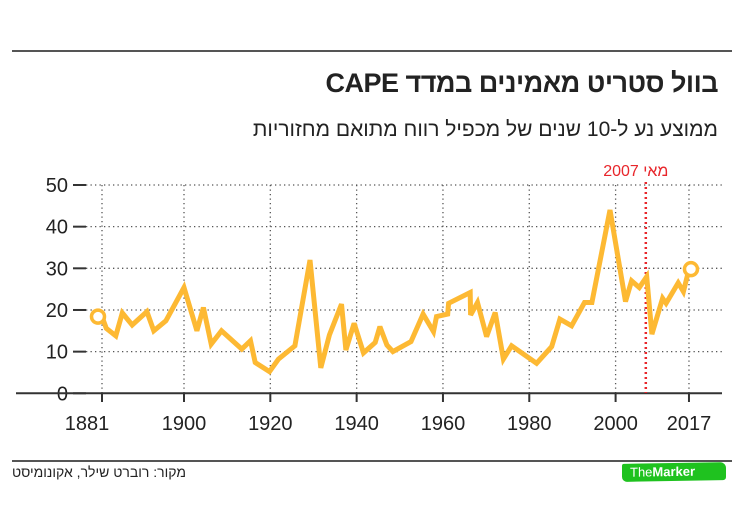 Image resolution: width=748 pixels, height=526 pixels. Describe the element at coordinates (184, 424) in the screenshot. I see `x-tick-label: 1900` at that location.